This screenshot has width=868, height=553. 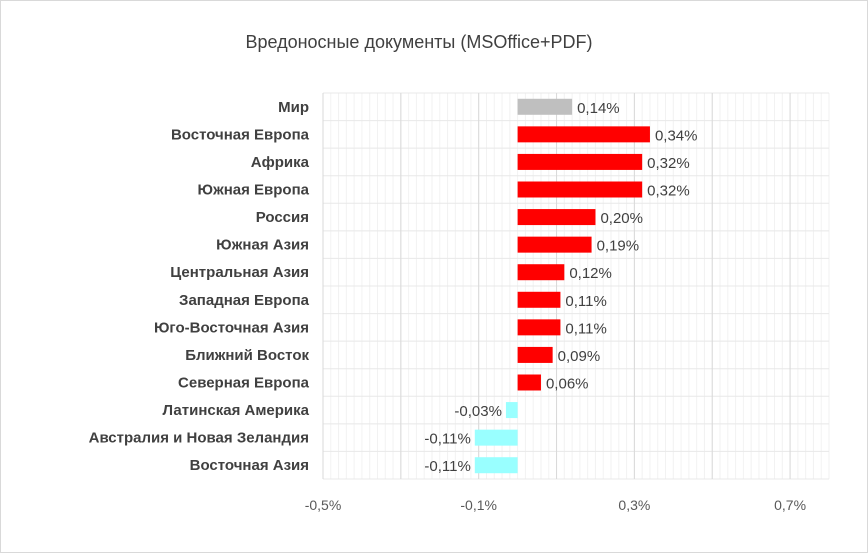 What do you see at coordinates (418, 42) in the screenshot?
I see `chart-title: Вредоносные документы (MSOffice+PDF)` at bounding box center [418, 42].